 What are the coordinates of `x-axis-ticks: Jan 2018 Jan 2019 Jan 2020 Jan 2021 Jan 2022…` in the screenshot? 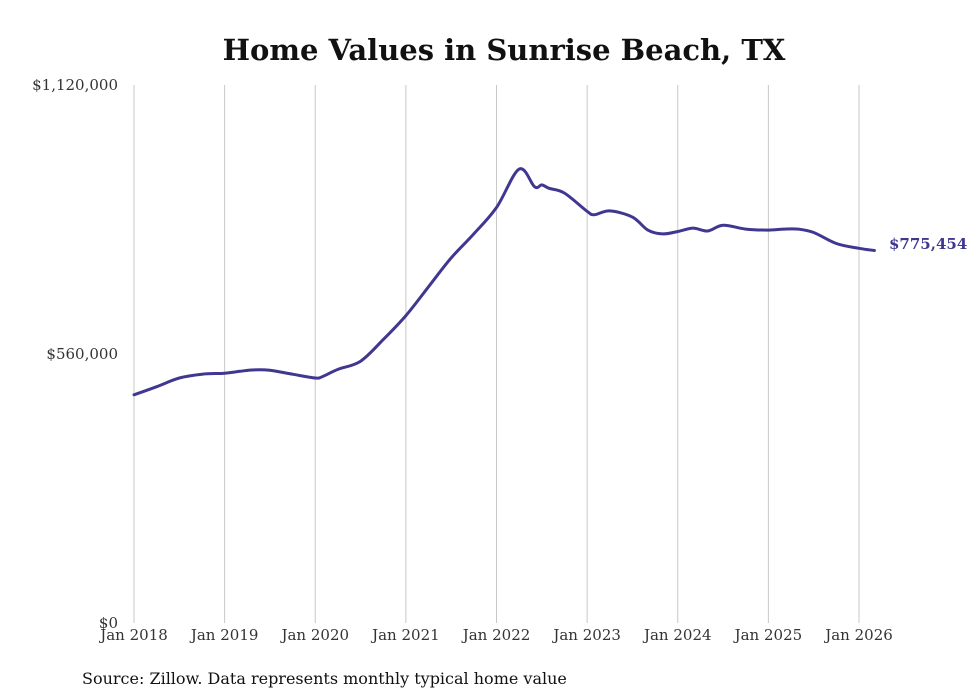 It's located at (495, 635).